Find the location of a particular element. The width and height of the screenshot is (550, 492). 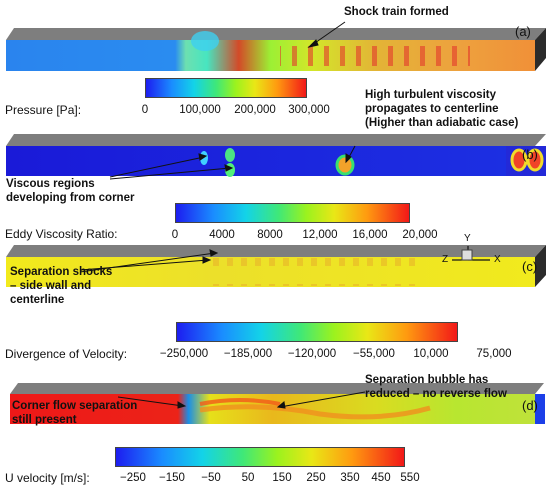

annotation-line: still present is located at coordinates (44, 420).